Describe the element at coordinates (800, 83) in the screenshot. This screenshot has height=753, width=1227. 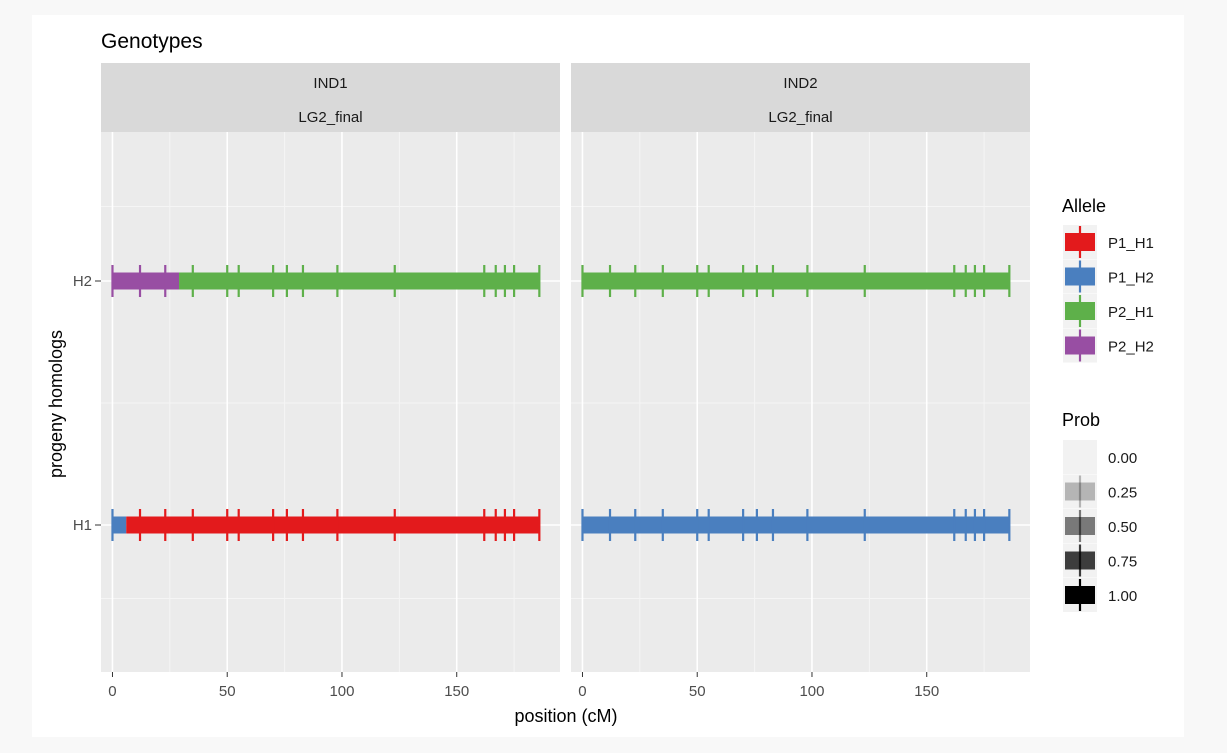
I see `strip-label-individual: IND2` at that location.